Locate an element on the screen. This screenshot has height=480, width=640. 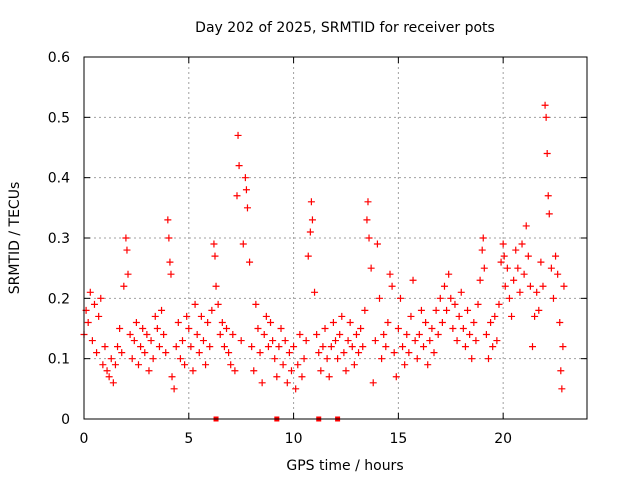
y-tick-label: 0.1 is located at coordinates (59, 360).